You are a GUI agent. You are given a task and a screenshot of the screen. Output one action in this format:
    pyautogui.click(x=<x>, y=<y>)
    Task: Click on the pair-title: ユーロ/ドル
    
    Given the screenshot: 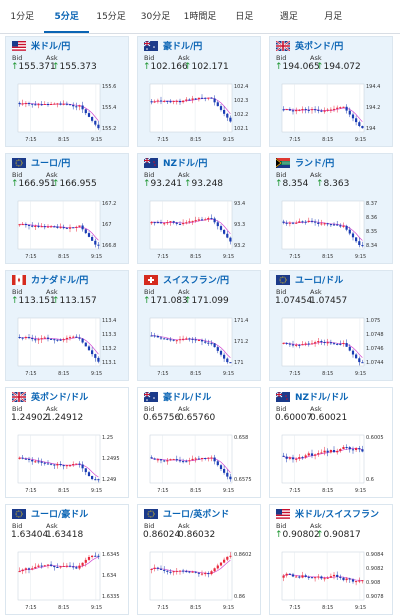 What is the action you would take?
    pyautogui.click(x=319, y=281)
    